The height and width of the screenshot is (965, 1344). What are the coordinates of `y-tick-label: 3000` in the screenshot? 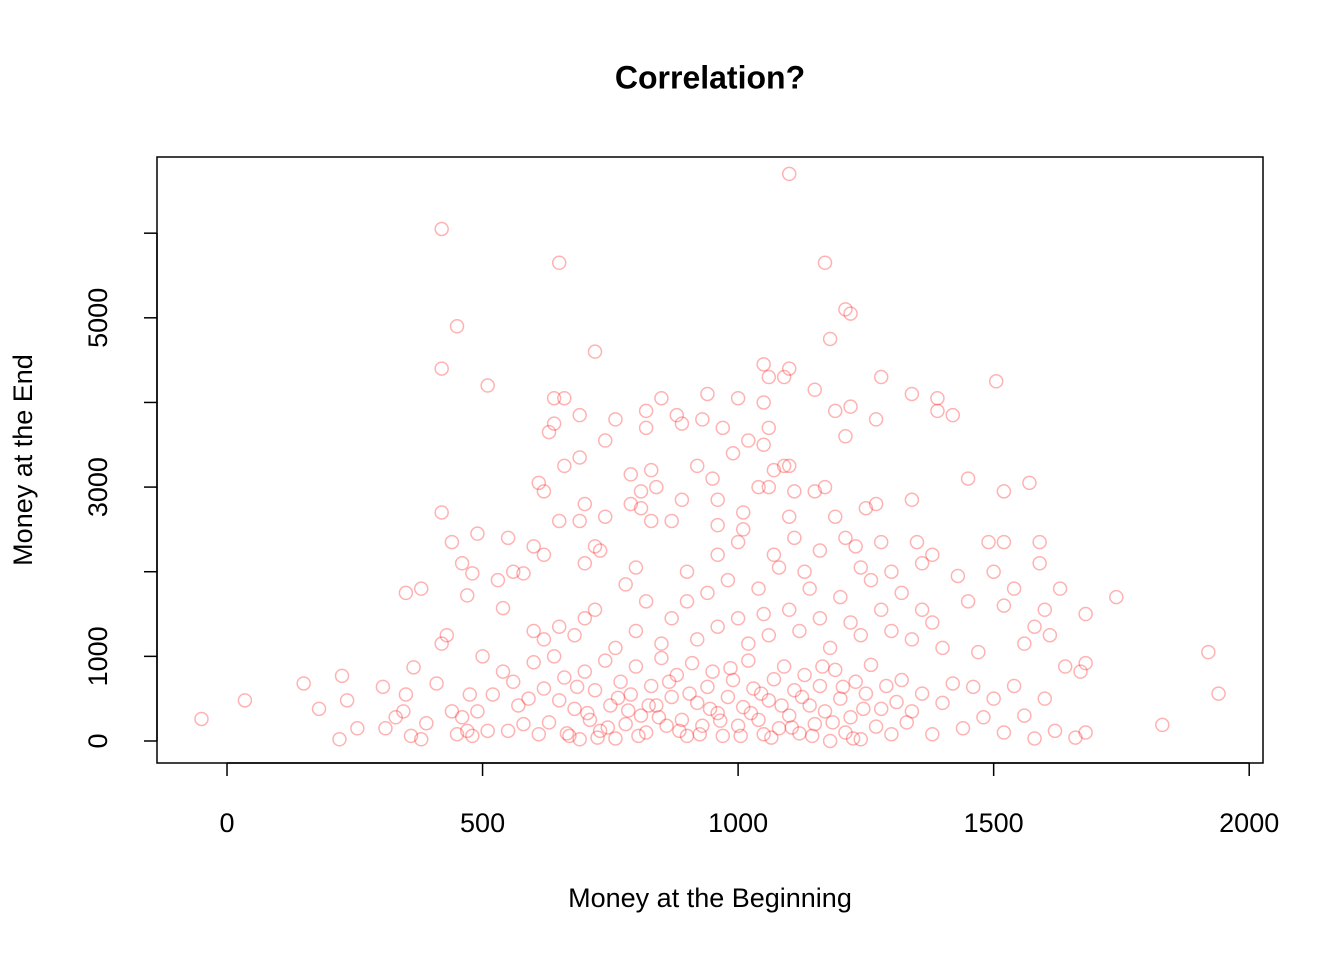 It's located at (98, 487).